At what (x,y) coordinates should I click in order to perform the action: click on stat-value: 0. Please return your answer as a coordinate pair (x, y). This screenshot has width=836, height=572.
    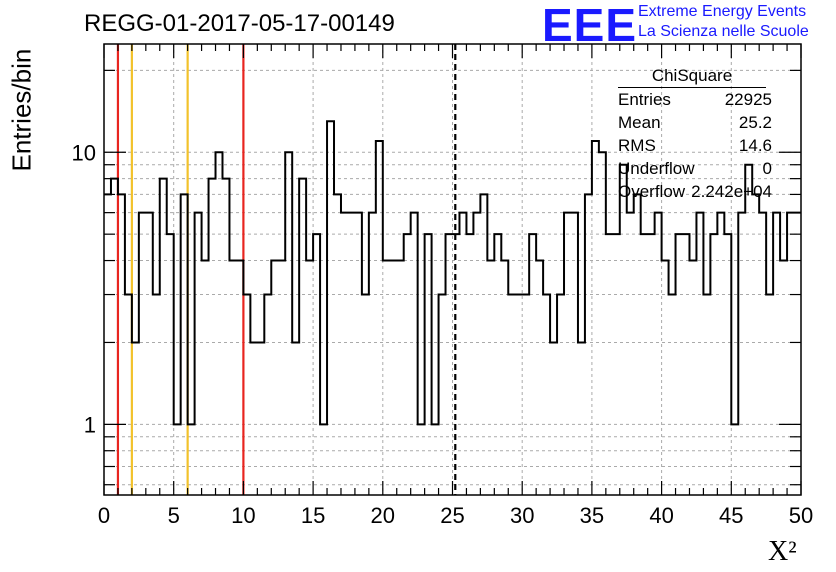
    Looking at the image, I should click on (767, 168).